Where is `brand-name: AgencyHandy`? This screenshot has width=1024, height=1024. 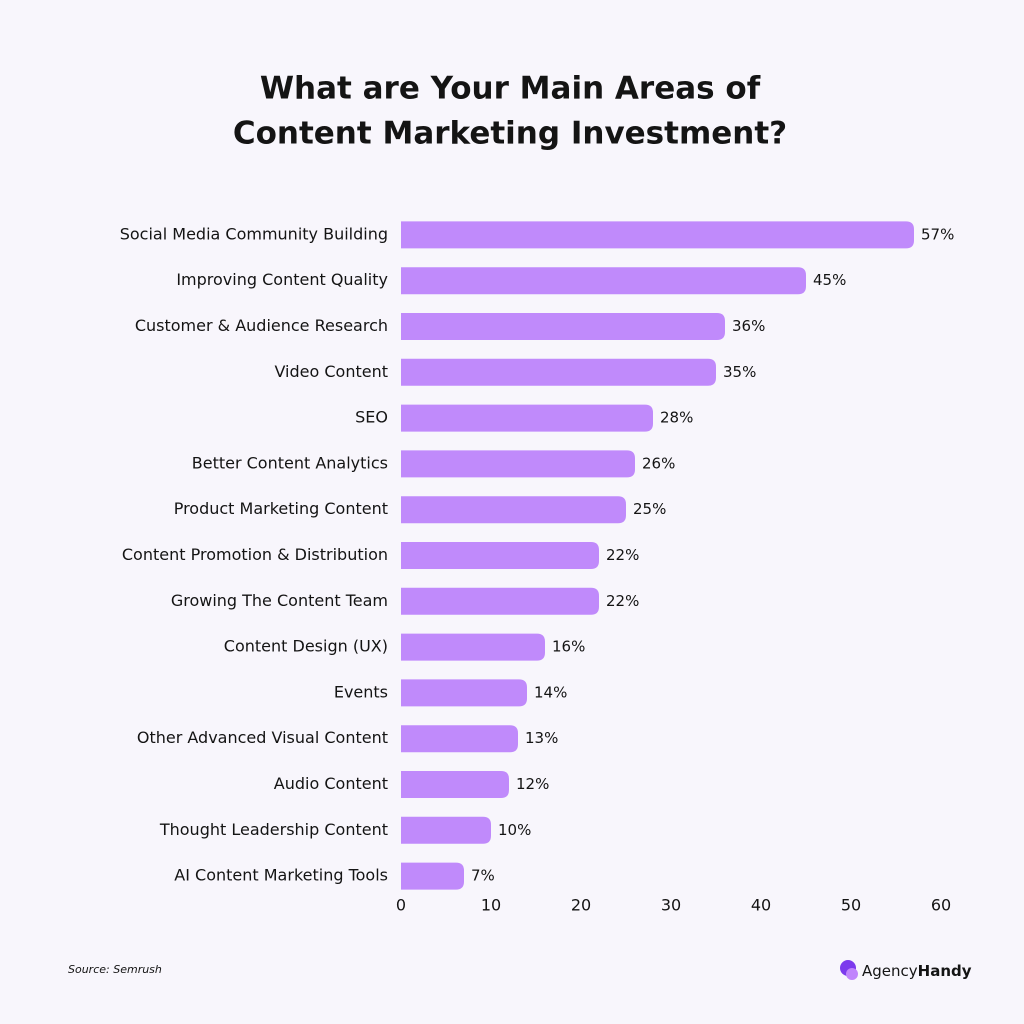 brand-name: AgencyHandy is located at coordinates (917, 971).